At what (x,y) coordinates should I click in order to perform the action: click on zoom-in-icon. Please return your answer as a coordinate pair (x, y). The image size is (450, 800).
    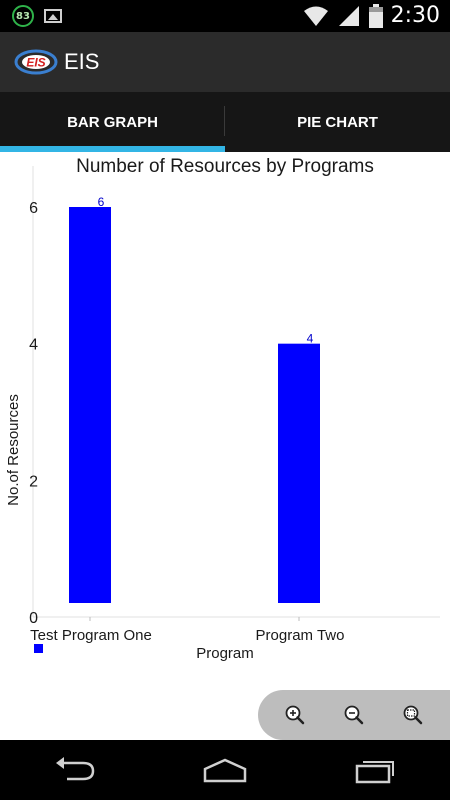
    Looking at the image, I should click on (295, 715).